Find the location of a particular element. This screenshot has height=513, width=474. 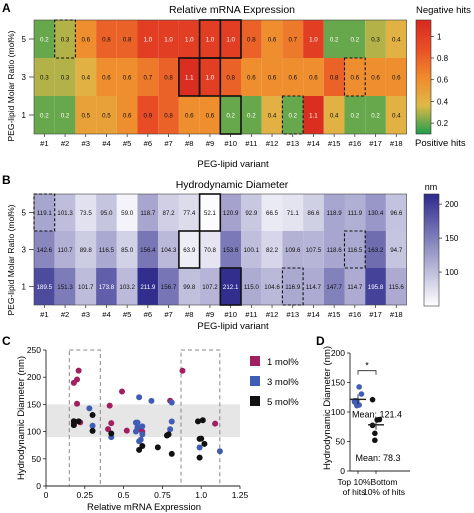

scatter-d-x-label: of hits is located at coordinates (354, 492).